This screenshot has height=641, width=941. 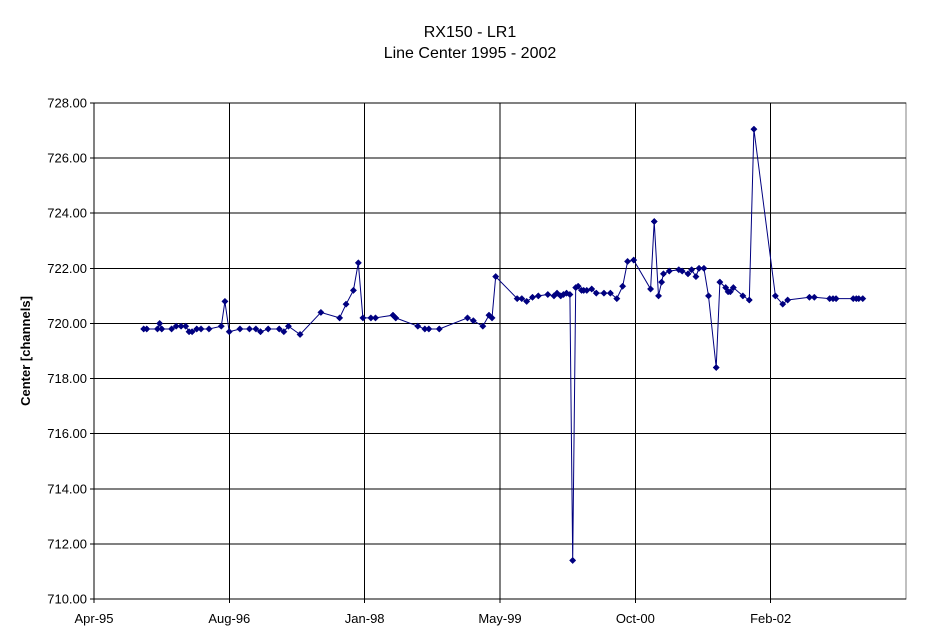 What do you see at coordinates (229, 618) in the screenshot?
I see `x-tick-label: Aug-96` at bounding box center [229, 618].